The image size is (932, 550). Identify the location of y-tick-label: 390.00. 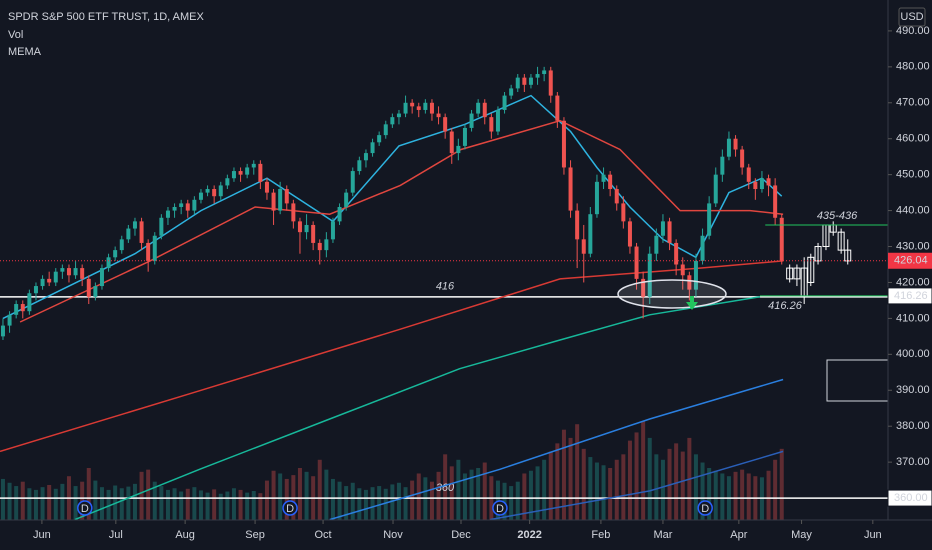
(913, 390).